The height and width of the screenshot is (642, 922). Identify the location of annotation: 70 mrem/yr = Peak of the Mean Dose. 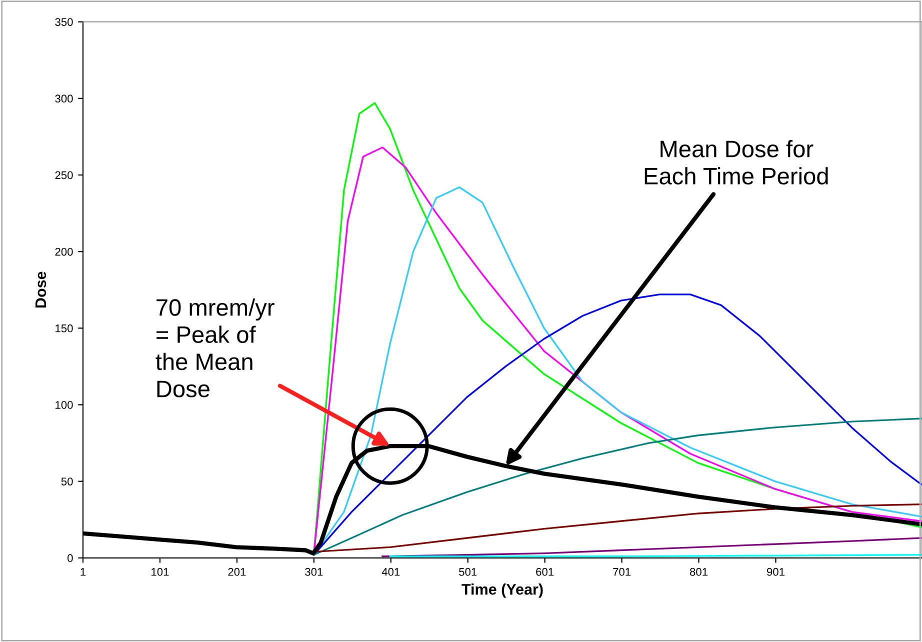
(215, 348).